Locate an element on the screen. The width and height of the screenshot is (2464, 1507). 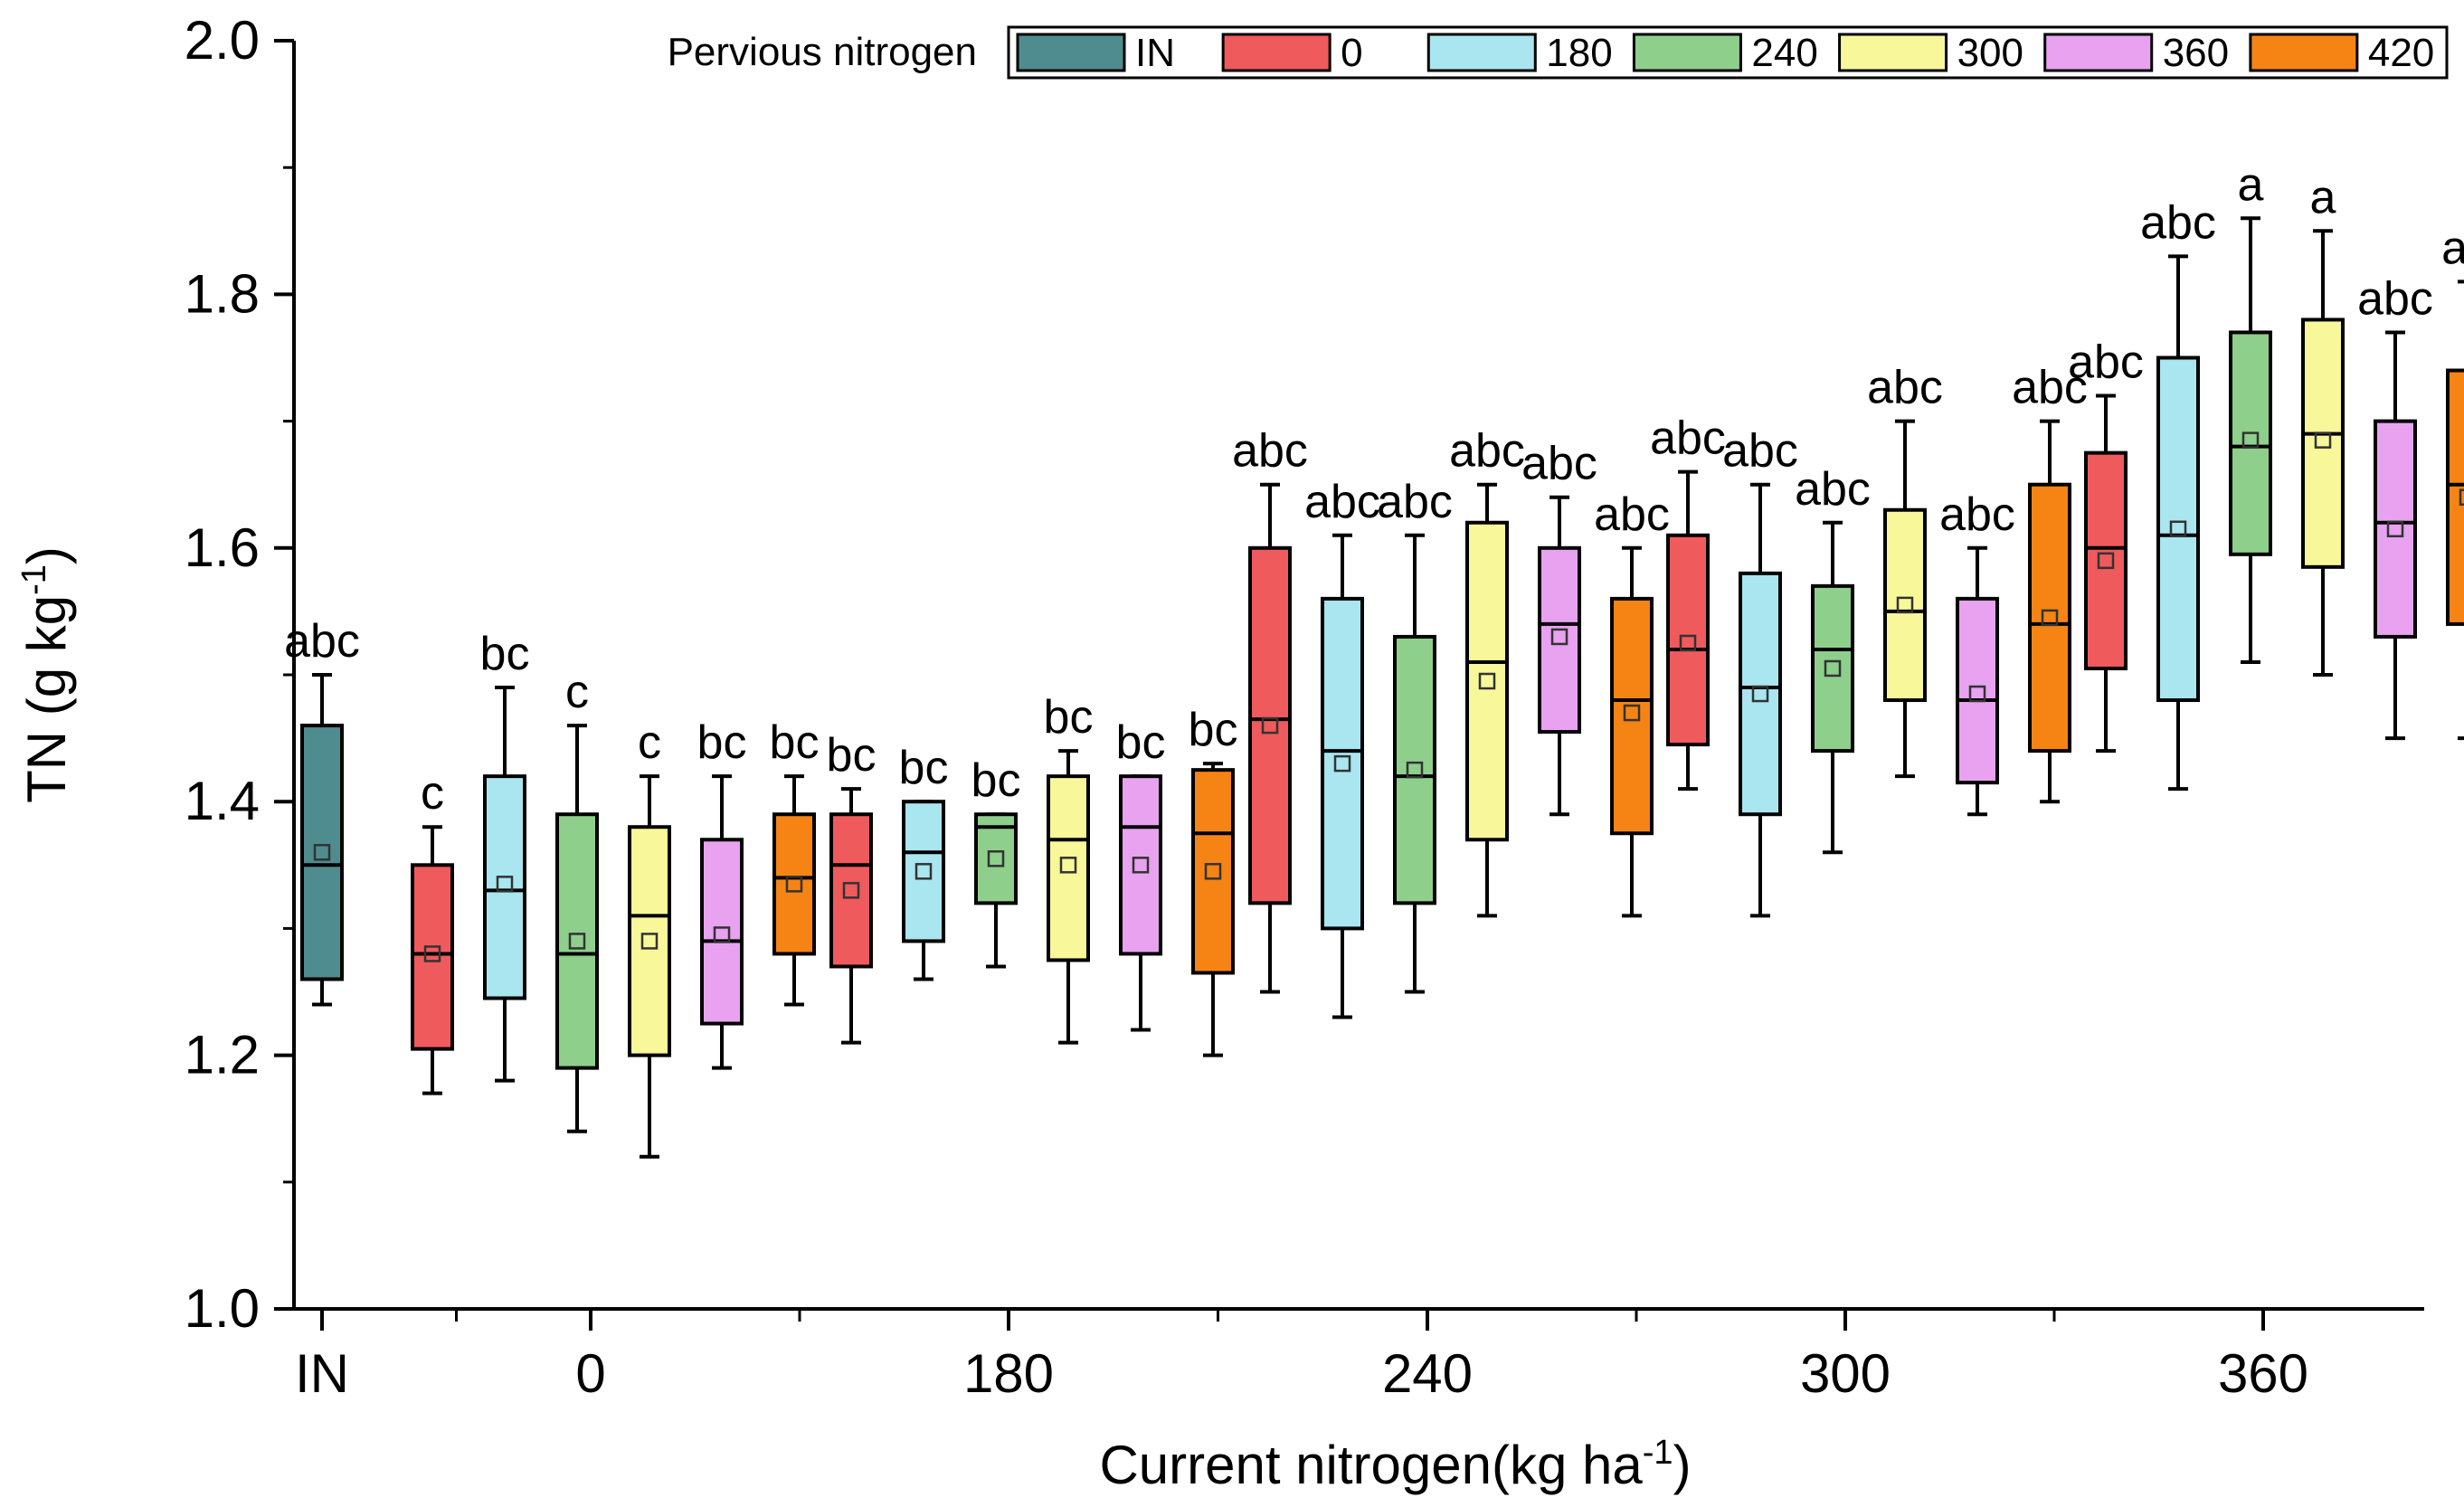
legend-item-300: 300 is located at coordinates (1931, 53).